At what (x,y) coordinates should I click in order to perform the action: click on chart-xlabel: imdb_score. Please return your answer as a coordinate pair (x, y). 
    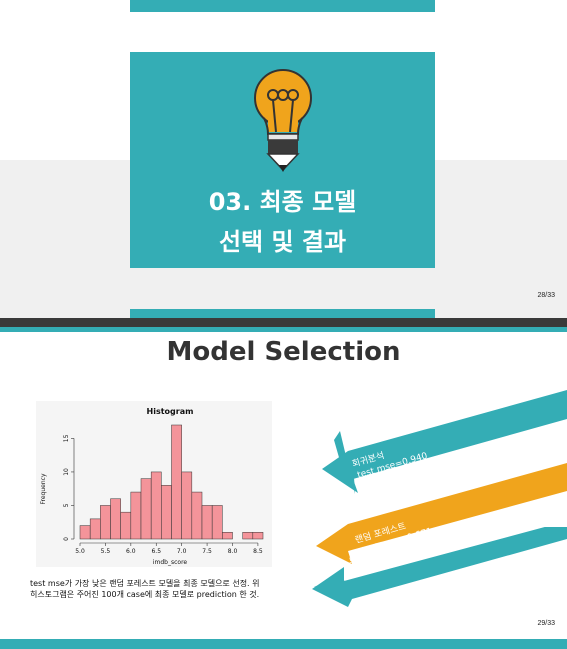
    Looking at the image, I should click on (170, 562).